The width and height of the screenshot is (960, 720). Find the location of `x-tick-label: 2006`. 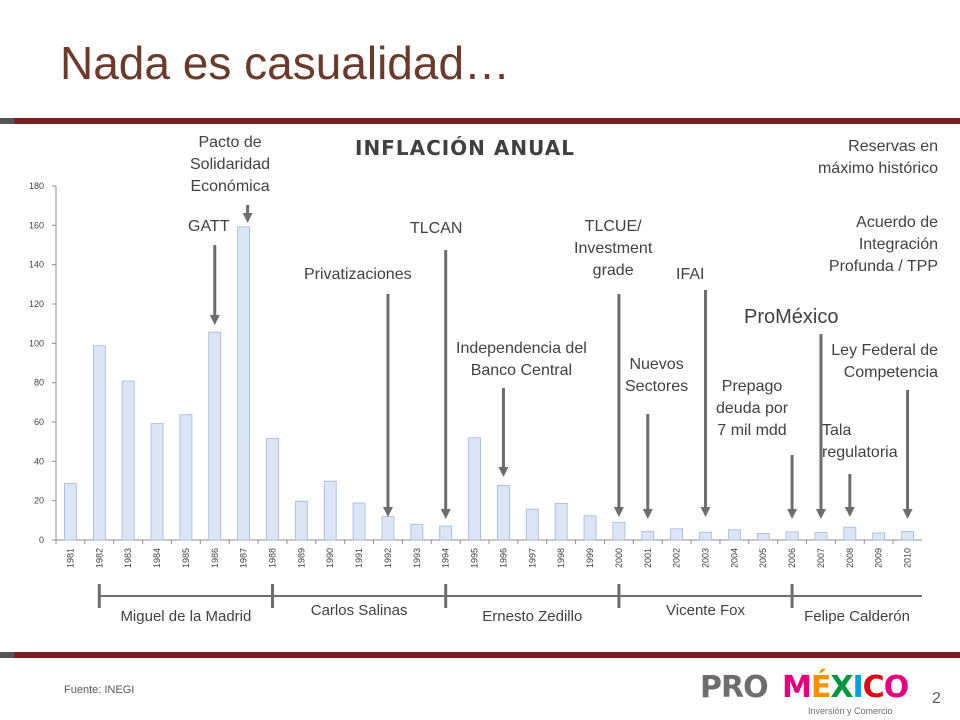

x-tick-label: 2006 is located at coordinates (792, 558).